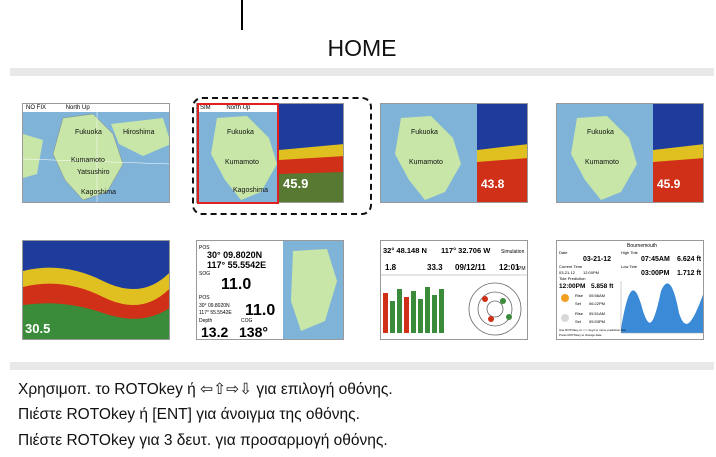 Image resolution: width=716 pixels, height=457 pixels. I want to click on gauge-date: 09/12/11, so click(470, 267).